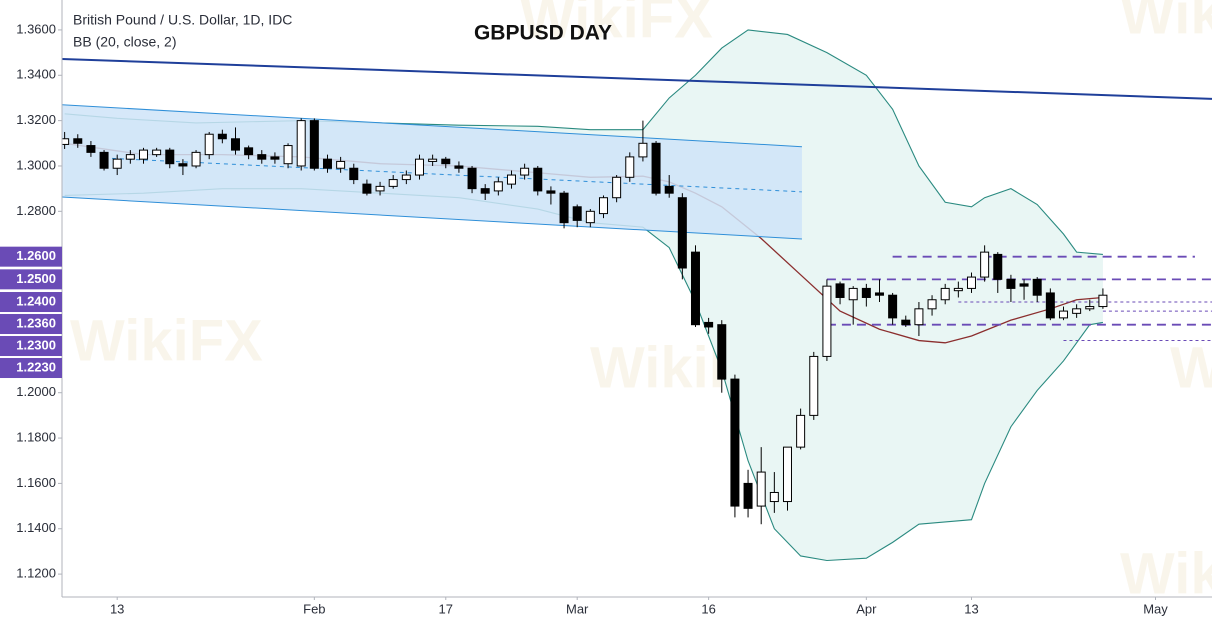 The image size is (1212, 627). What do you see at coordinates (577, 608) in the screenshot?
I see `x-tick-label: Mar` at bounding box center [577, 608].